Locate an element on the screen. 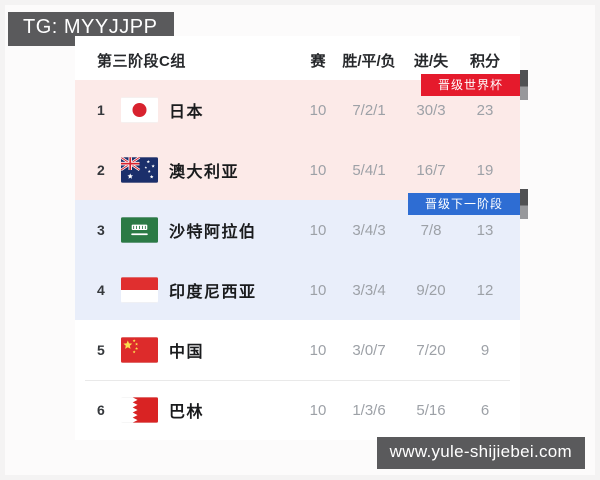 The image size is (600, 480). team-name: 沙特阿拉伯 is located at coordinates (213, 232).